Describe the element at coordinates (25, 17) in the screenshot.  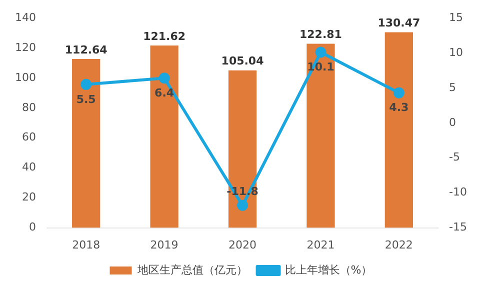
I see `y-tick-label: 140` at that location.